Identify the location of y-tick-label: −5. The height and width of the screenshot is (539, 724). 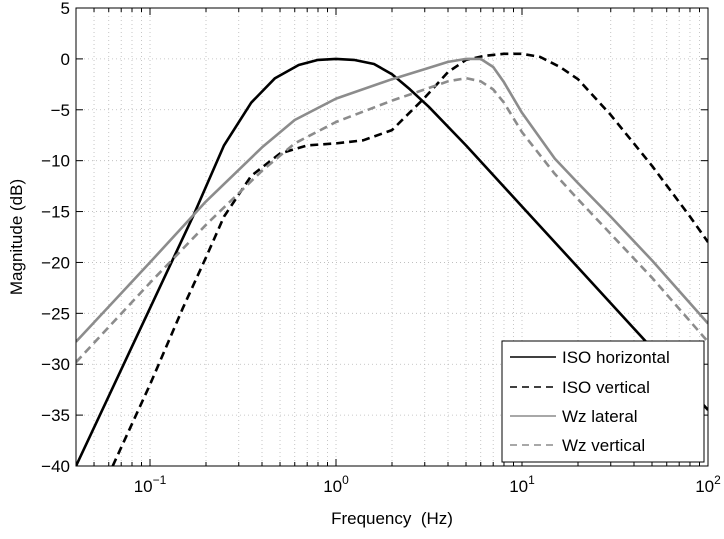
(60, 110).